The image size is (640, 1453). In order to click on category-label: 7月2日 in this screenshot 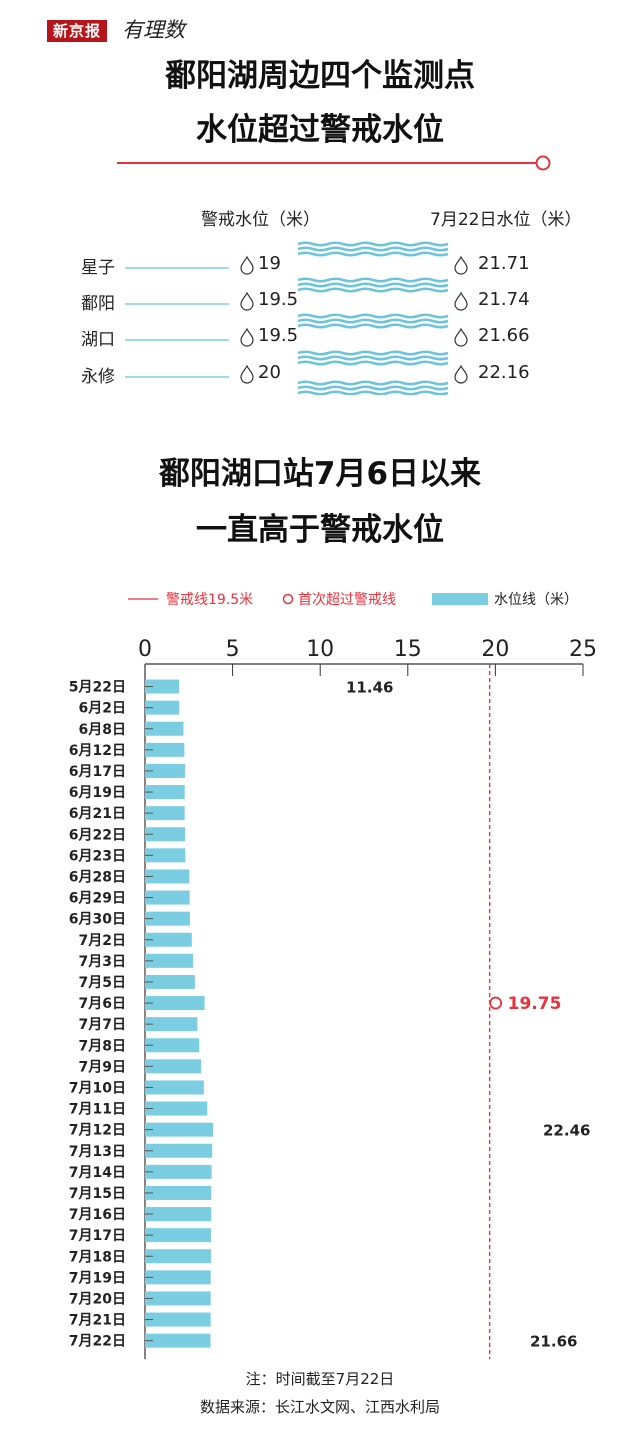, I will do `click(102, 941)`.